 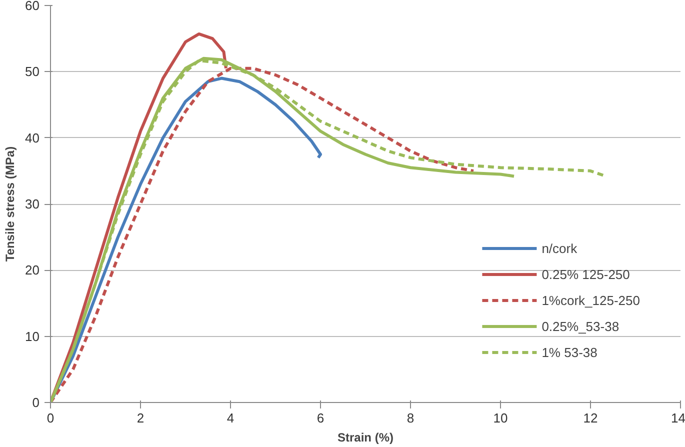 I want to click on x-tick-label: 6, so click(x=320, y=418).